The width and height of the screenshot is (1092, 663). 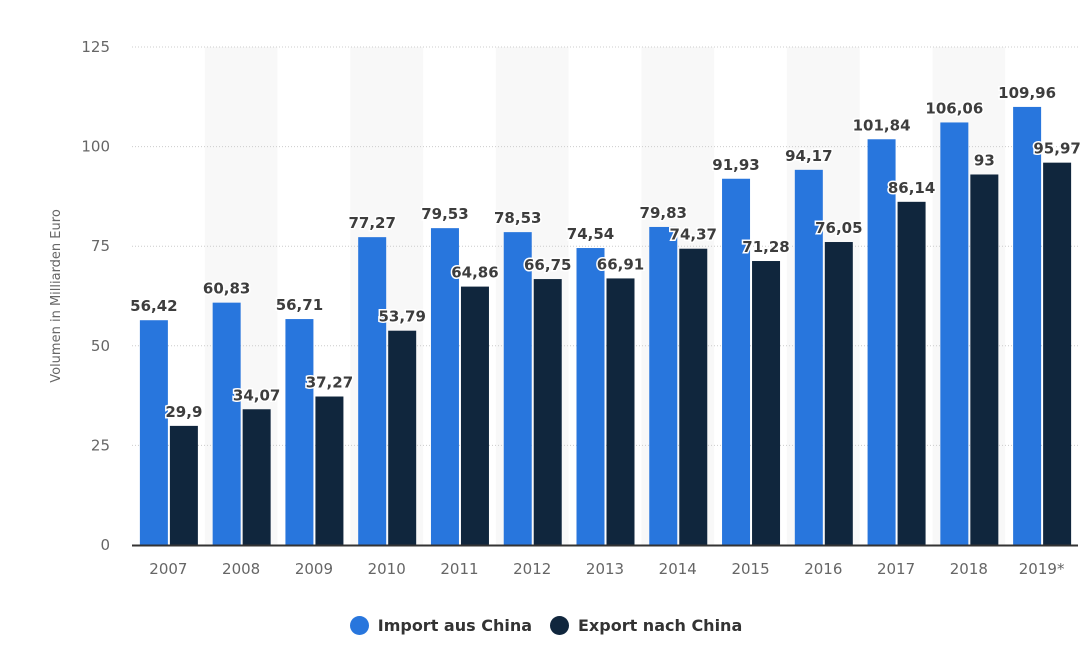 I want to click on data-label-import: 109,96, so click(x=1027, y=93).